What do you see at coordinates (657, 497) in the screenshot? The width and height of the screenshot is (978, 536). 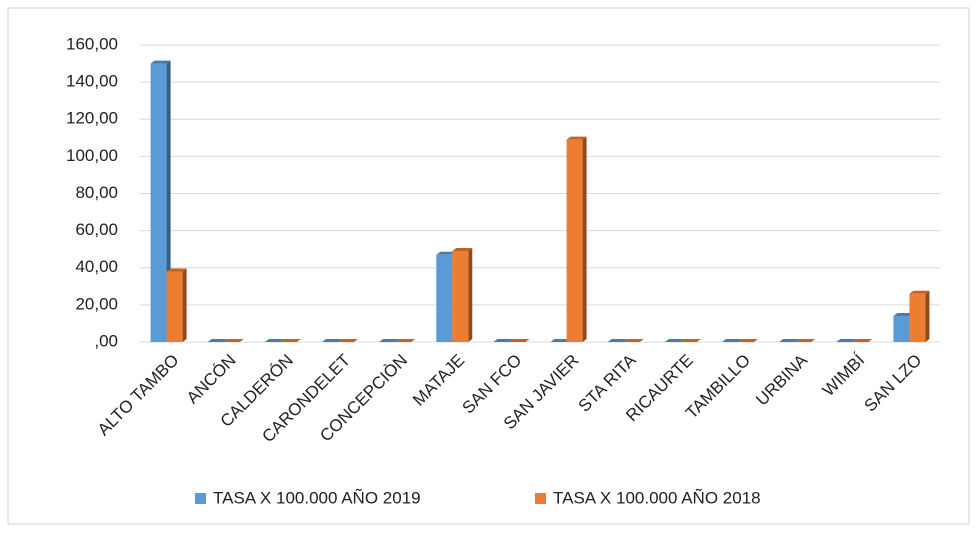 I see `legend-label: TASA X 100.000 AÑO 2018` at bounding box center [657, 497].